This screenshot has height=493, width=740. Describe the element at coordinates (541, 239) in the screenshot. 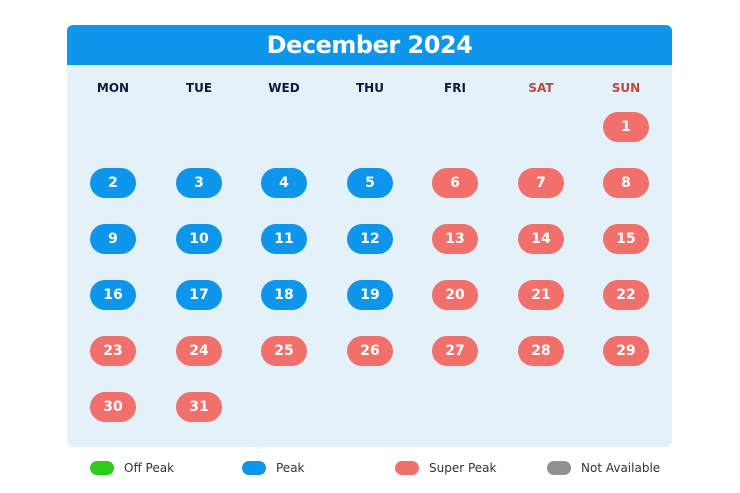

I see `day-14: 14` at that location.